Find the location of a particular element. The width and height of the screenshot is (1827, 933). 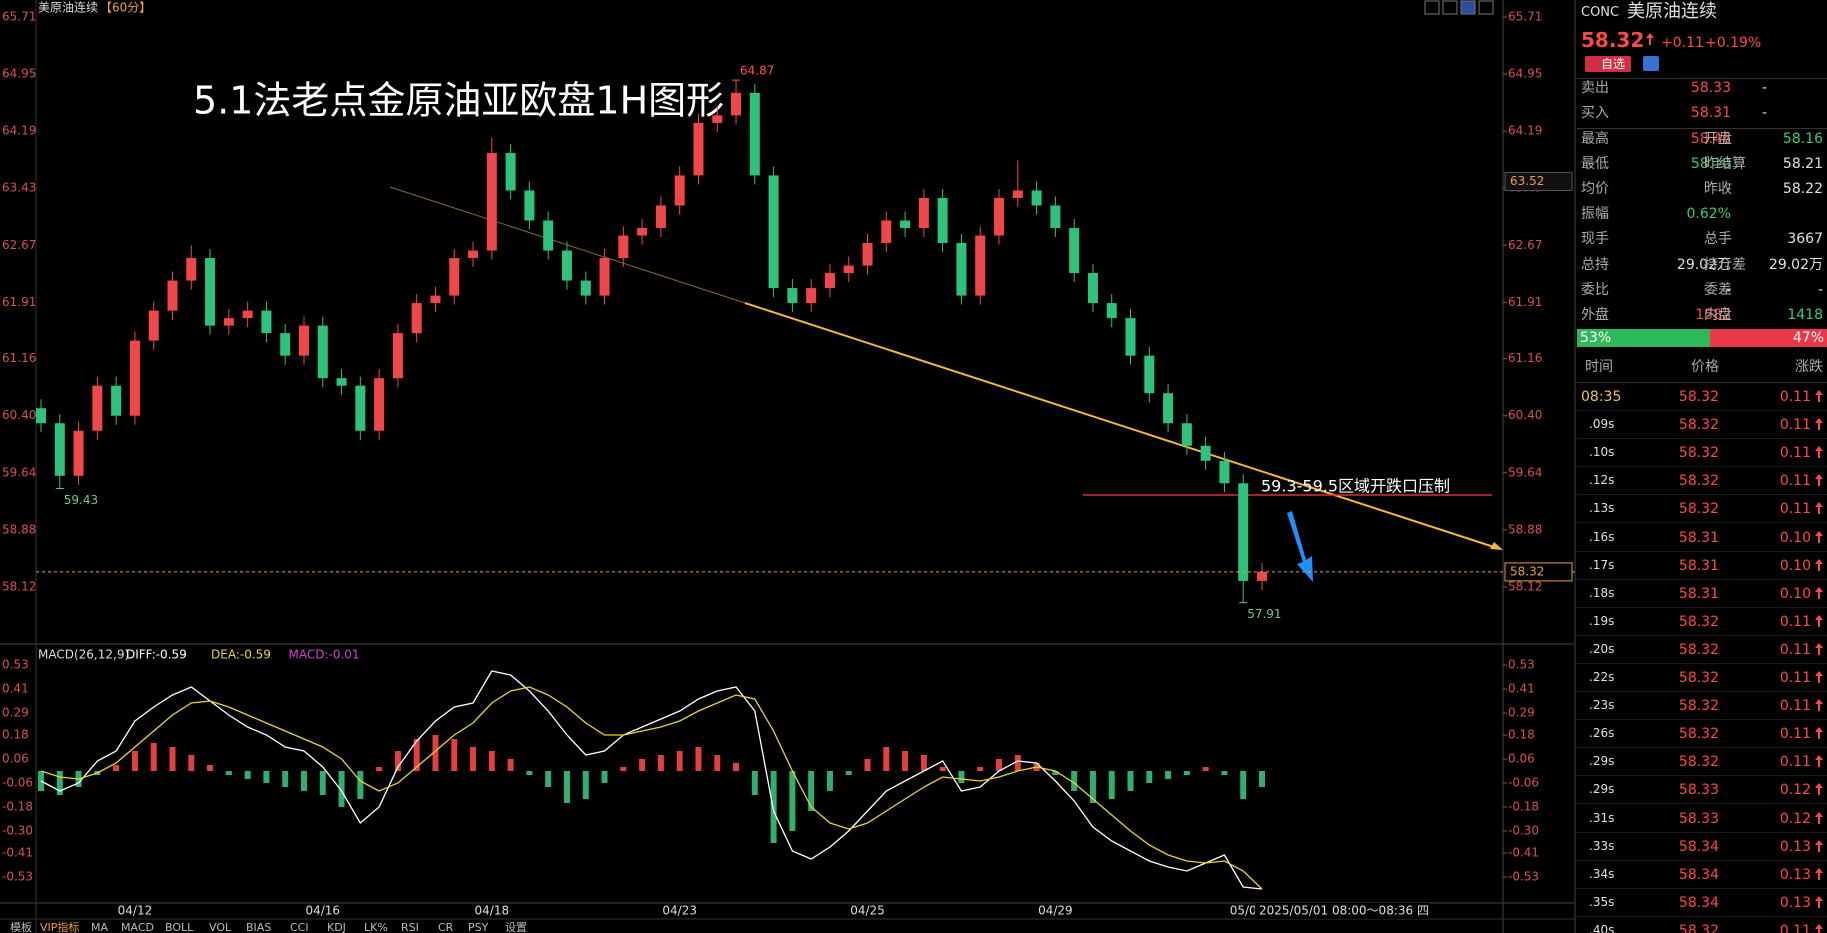

watch-button: 自选 is located at coordinates (1608, 64).